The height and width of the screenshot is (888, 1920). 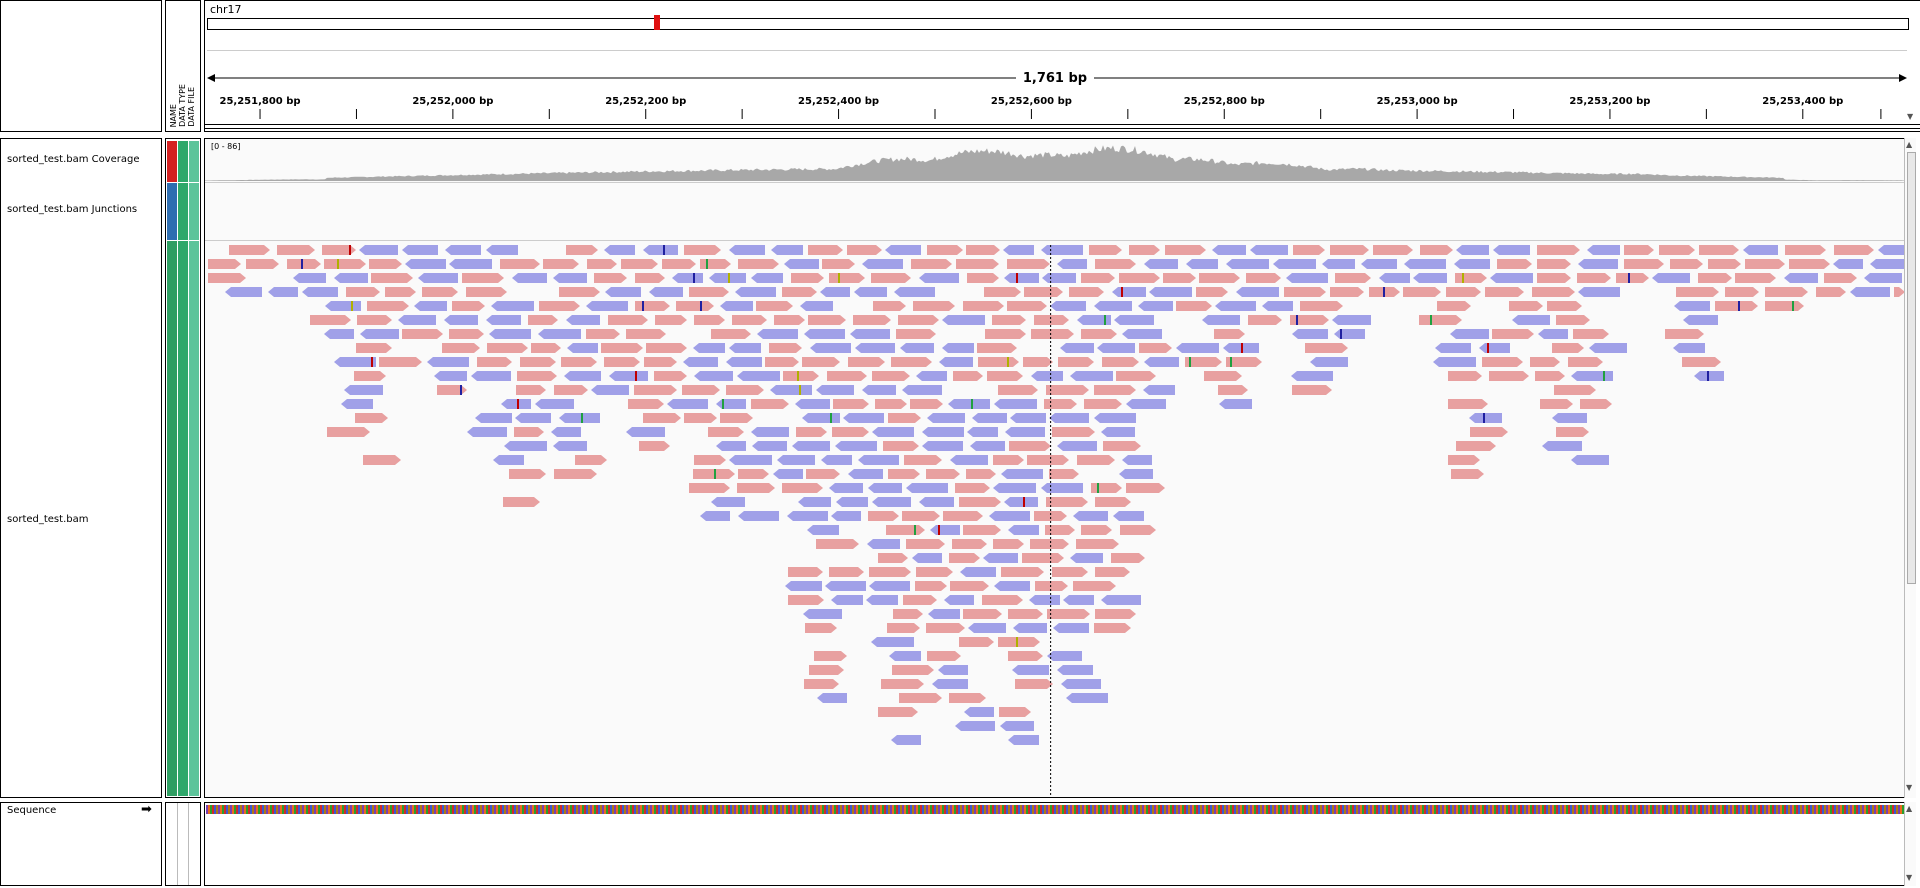 I want to click on data-attribute-panel, so click(x=183, y=468).